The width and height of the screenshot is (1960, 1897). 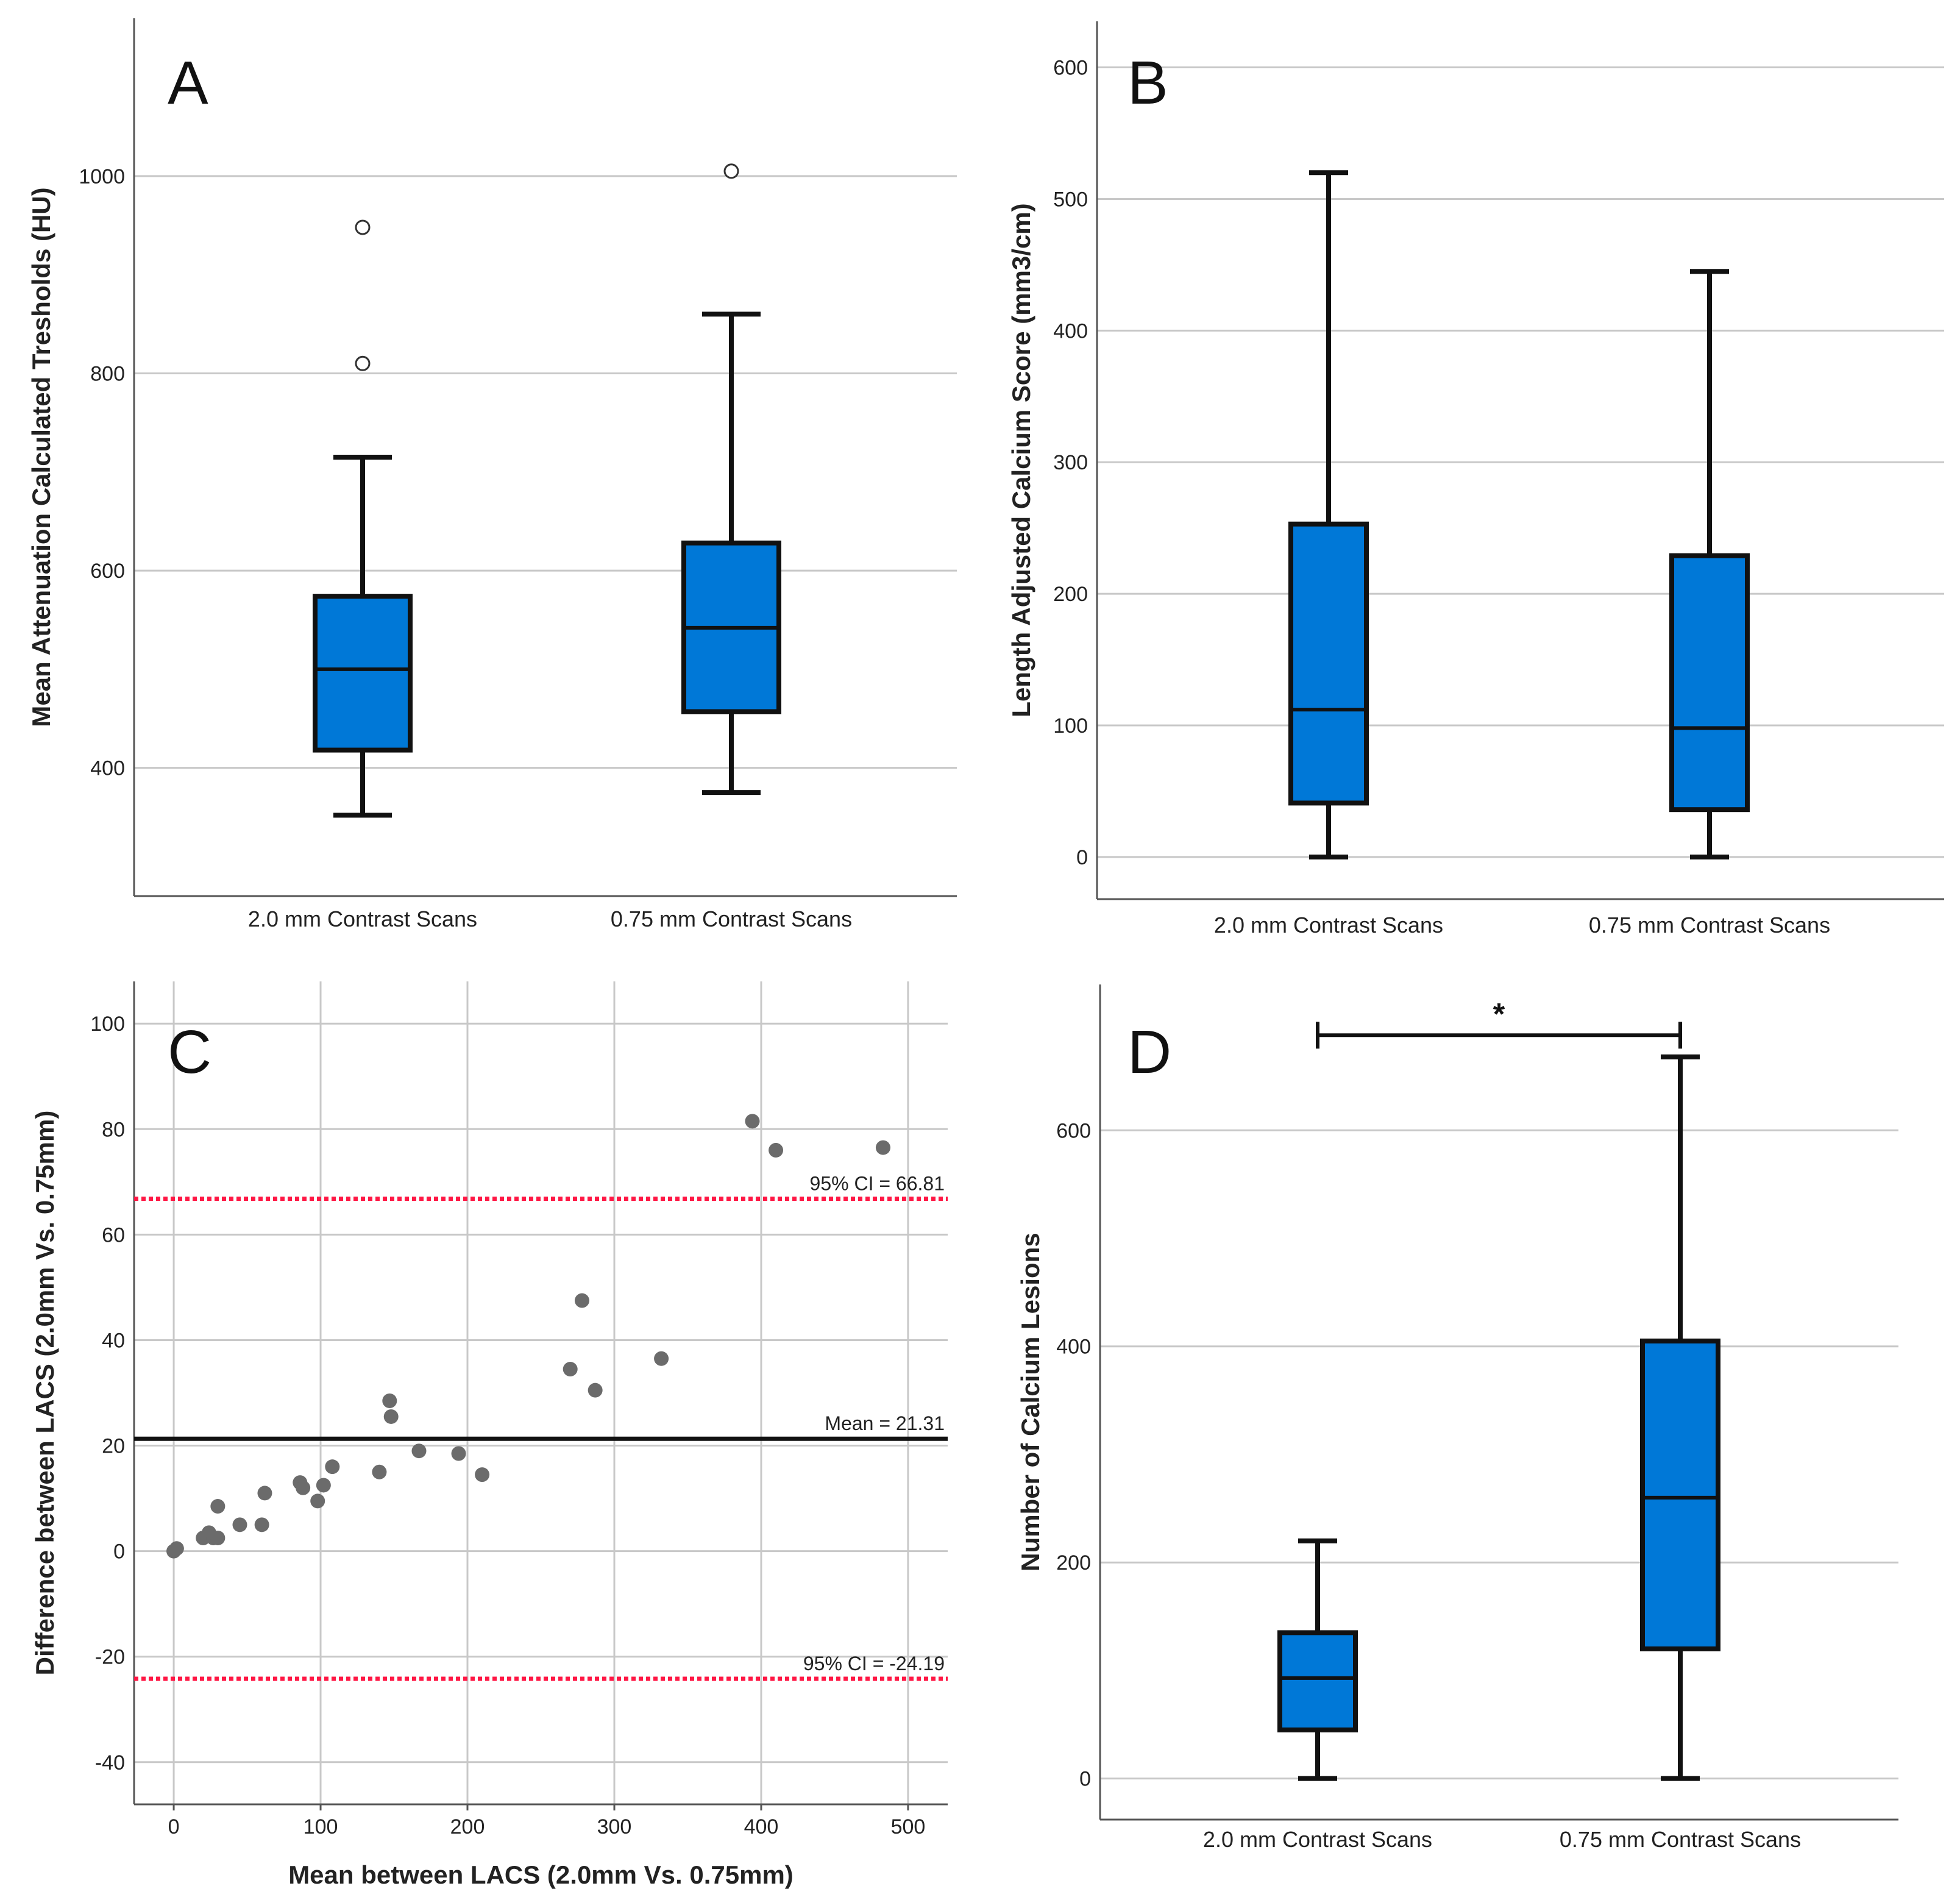 What do you see at coordinates (614, 1826) in the screenshot?
I see `x-tick-label: 300` at bounding box center [614, 1826].